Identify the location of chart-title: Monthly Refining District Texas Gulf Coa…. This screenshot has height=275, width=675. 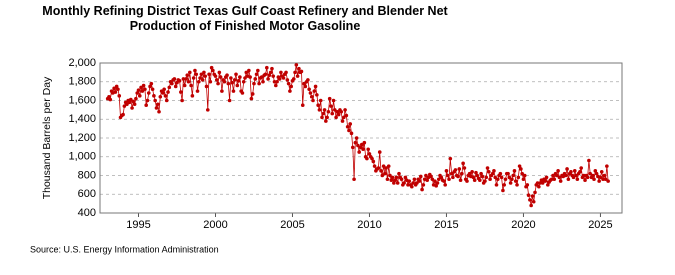
(245, 18).